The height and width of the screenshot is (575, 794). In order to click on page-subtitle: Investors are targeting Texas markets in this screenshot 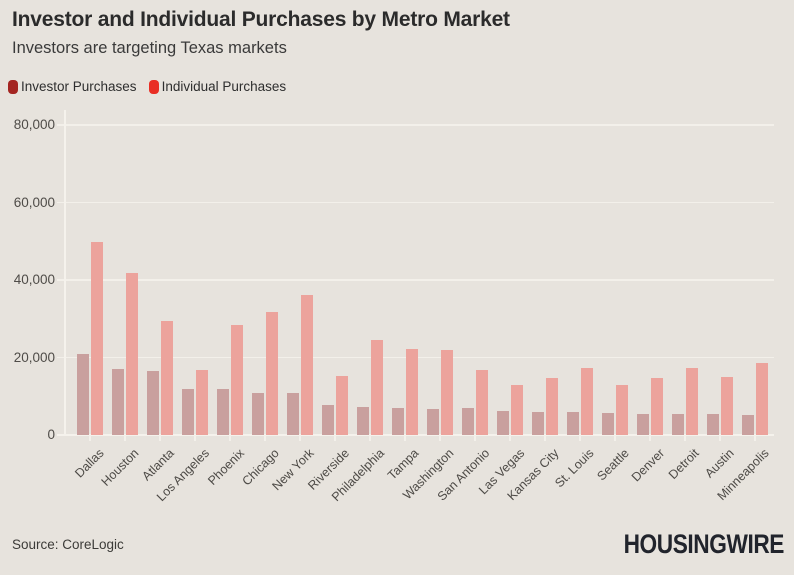, I will do `click(149, 48)`.